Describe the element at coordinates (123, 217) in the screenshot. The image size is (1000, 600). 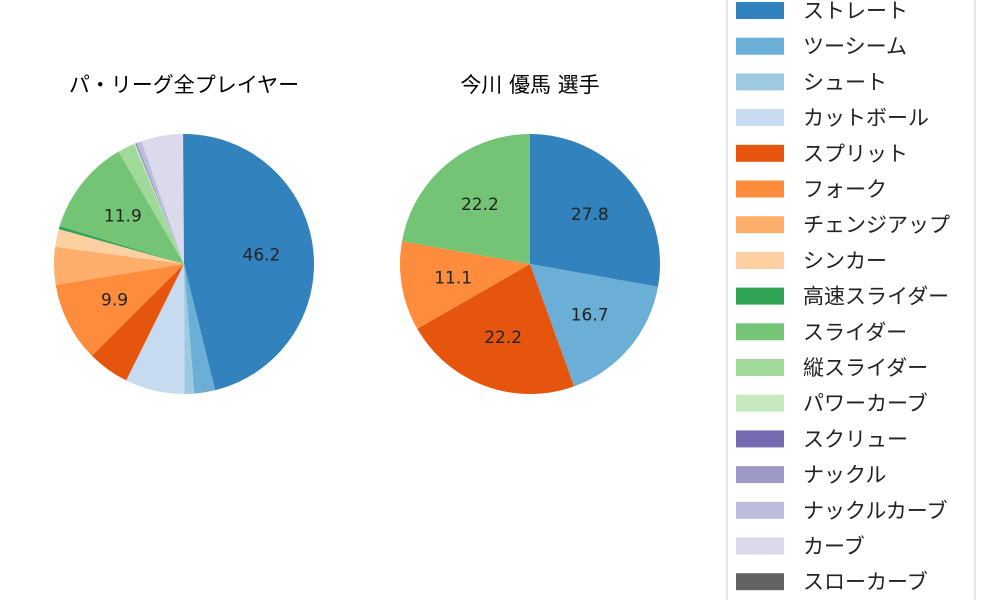
I see `slice-value-label: 11.9` at that location.